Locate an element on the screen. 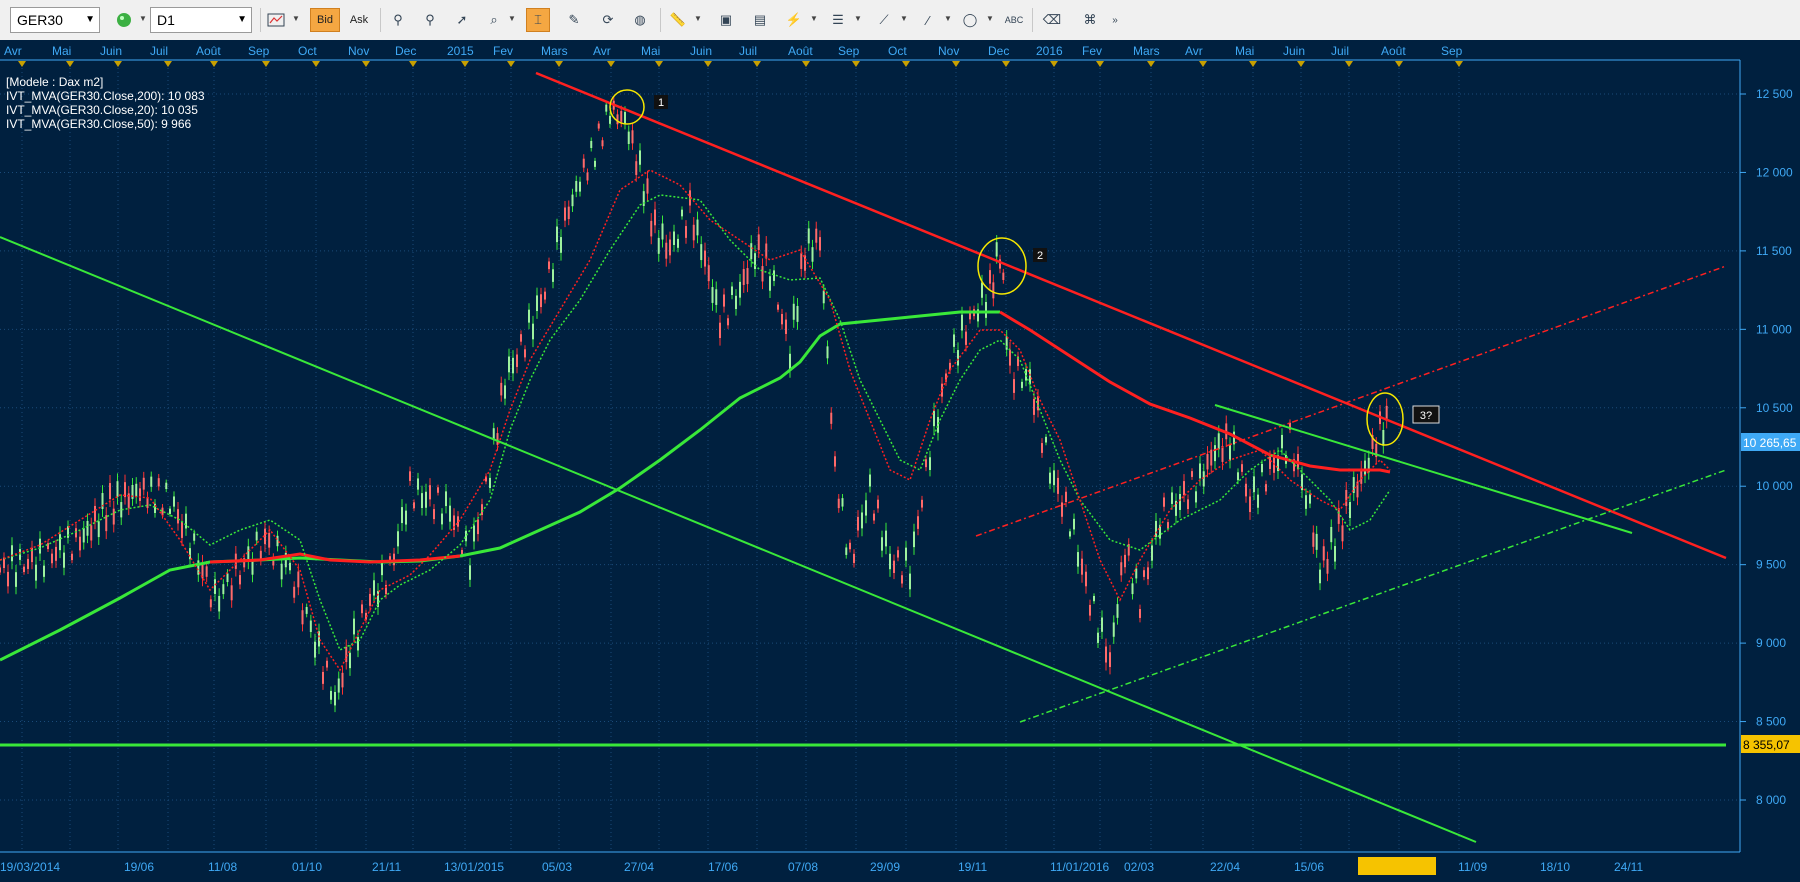  bottom-axis-label: 01/10 is located at coordinates (307, 867).